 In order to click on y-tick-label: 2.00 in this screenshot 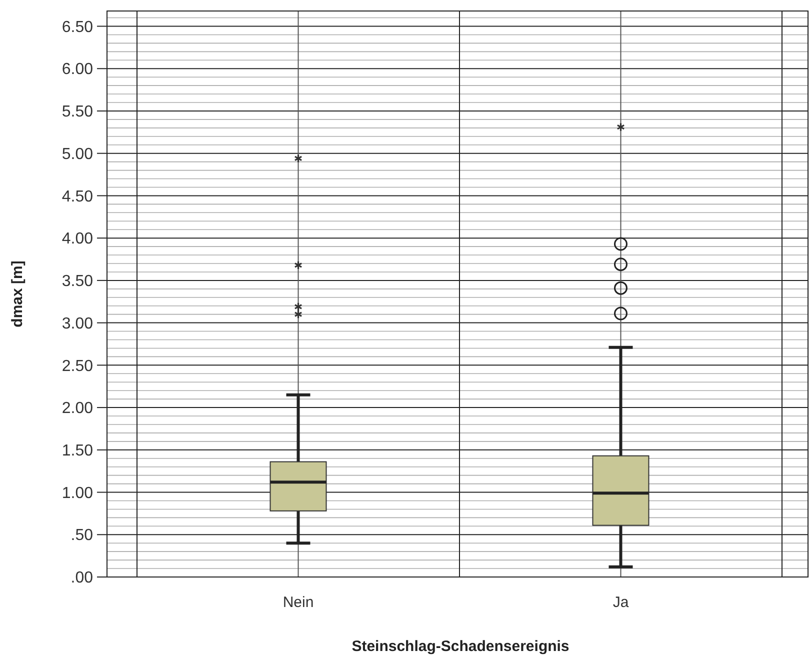, I will do `click(78, 409)`.